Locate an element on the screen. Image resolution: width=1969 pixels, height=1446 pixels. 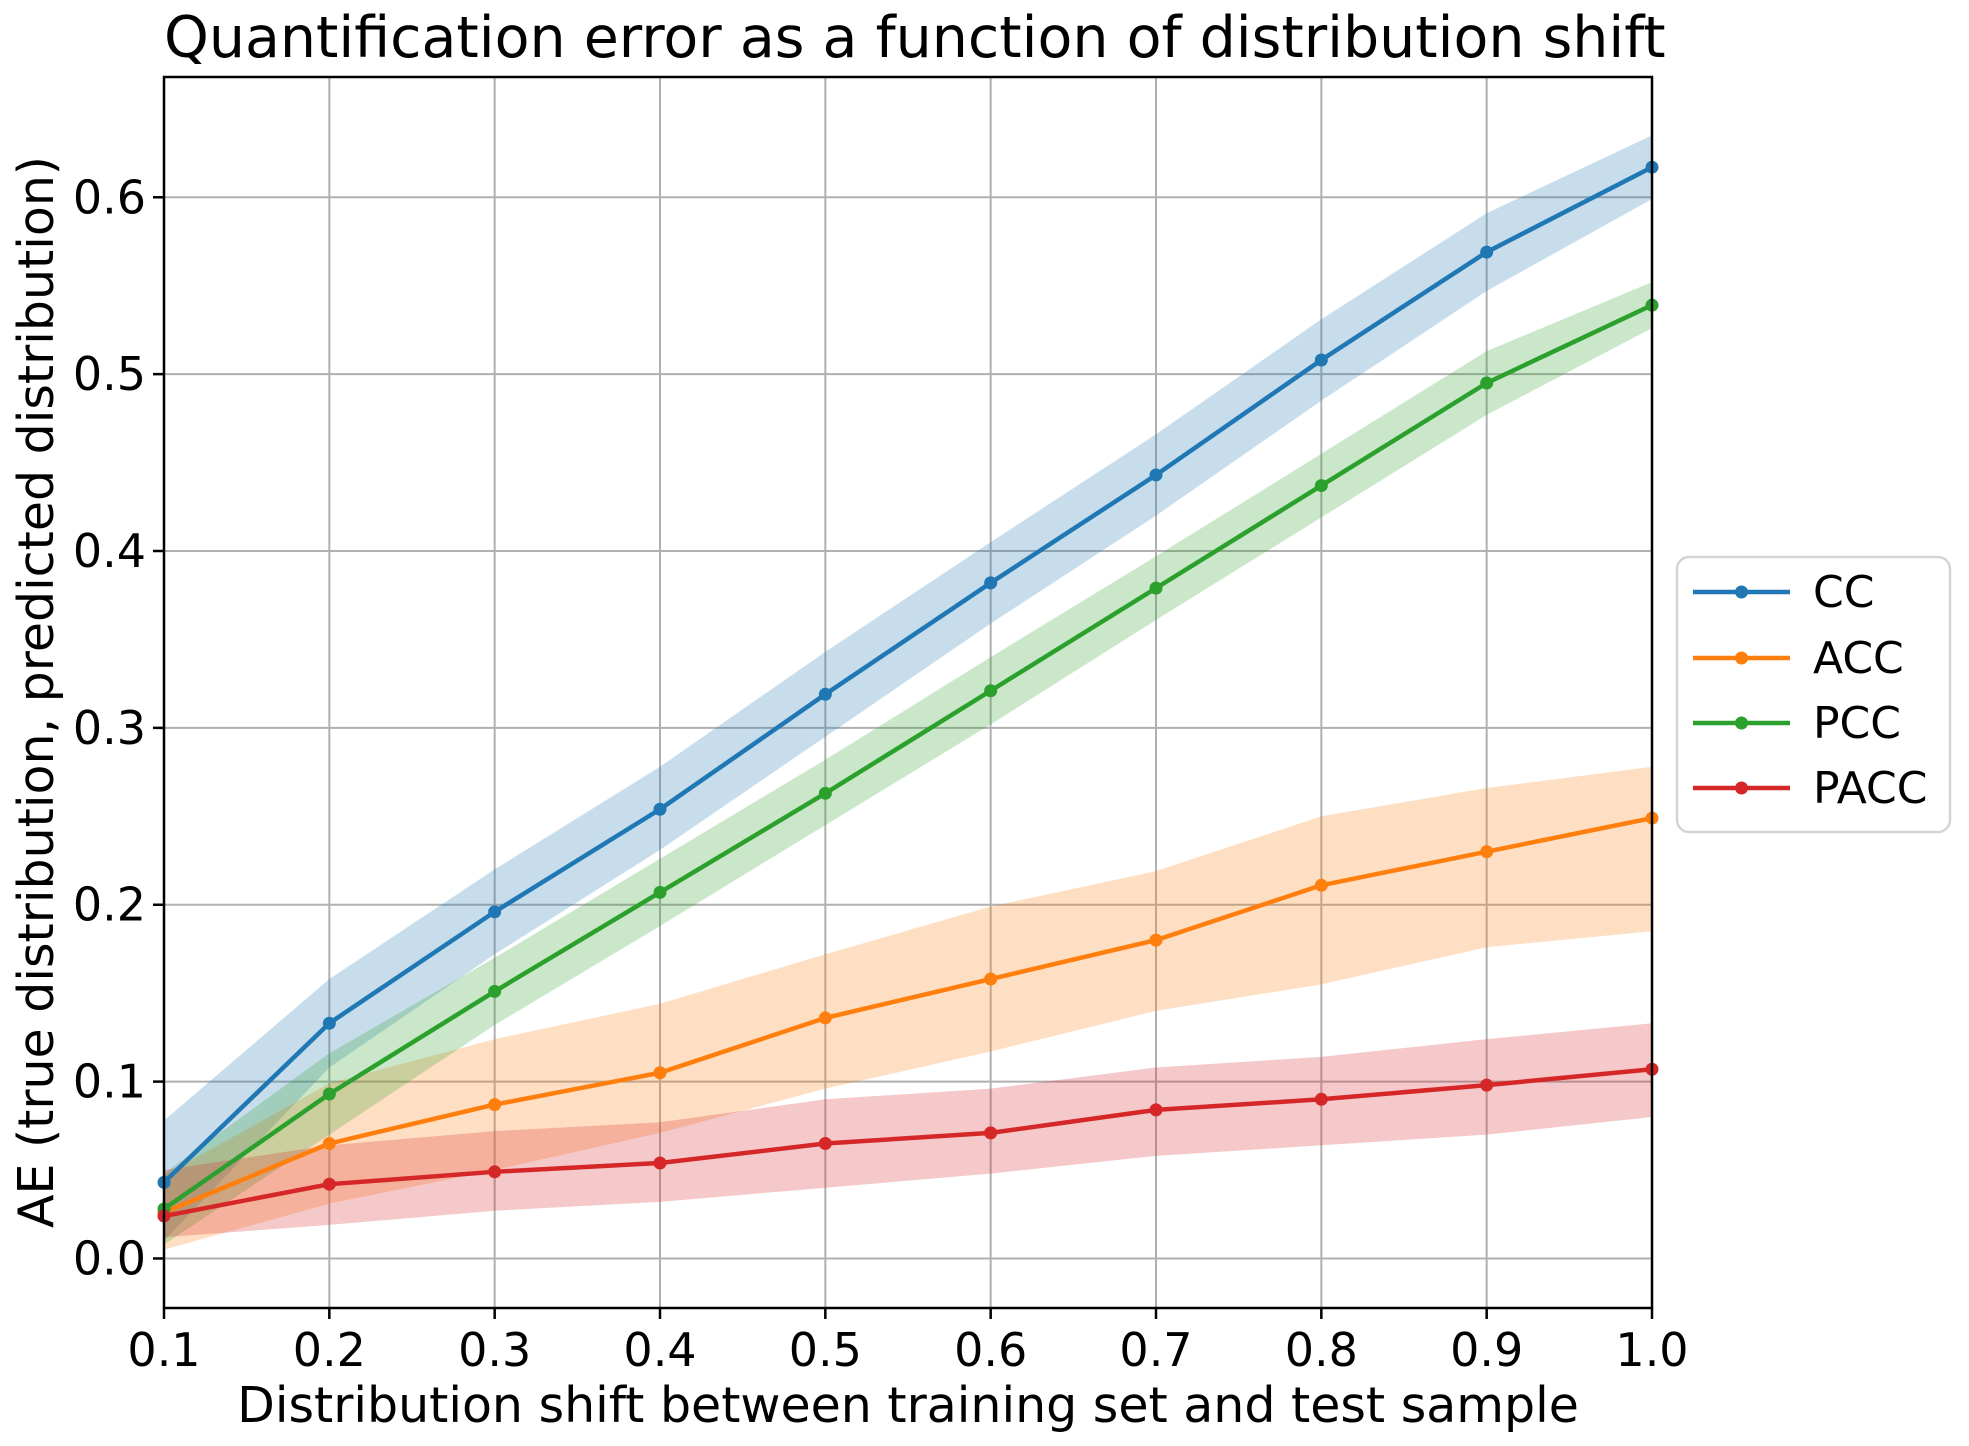
legend-label: ACC is located at coordinates (1858, 658).